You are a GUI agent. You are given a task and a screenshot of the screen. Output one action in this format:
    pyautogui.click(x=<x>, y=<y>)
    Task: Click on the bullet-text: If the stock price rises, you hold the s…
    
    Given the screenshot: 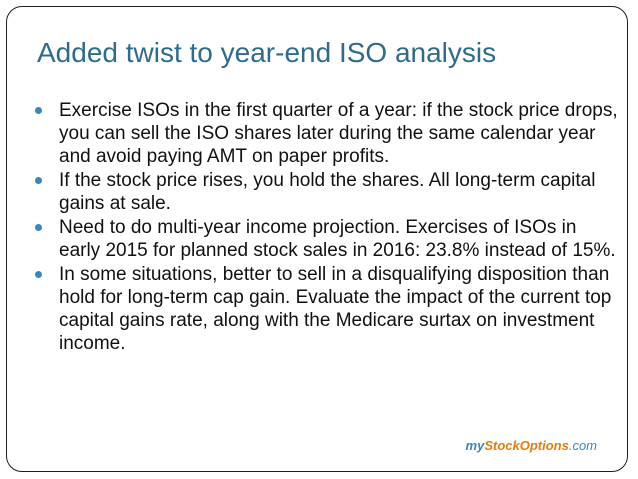 What is the action you would take?
    pyautogui.click(x=327, y=192)
    